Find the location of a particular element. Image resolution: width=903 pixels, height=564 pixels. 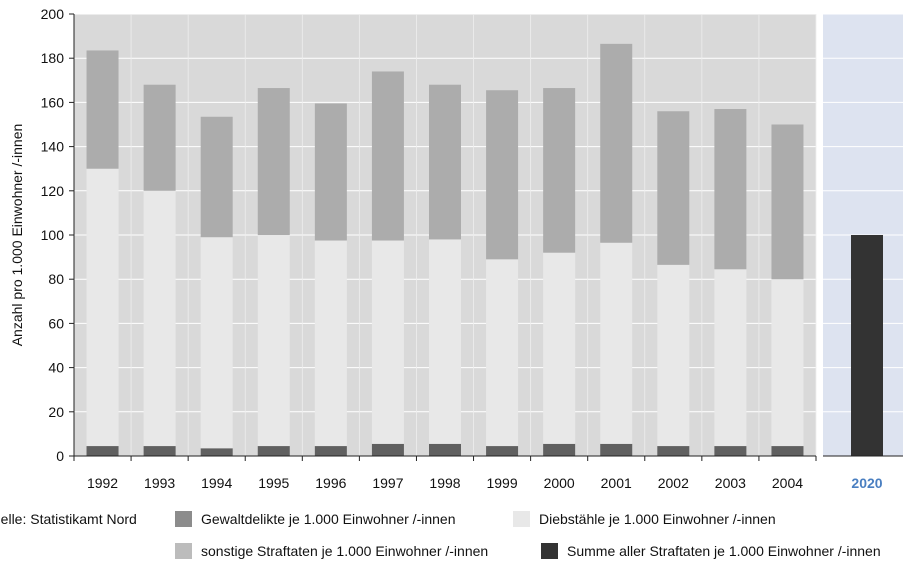

source-note: Quelle: Statistikamt Nord is located at coordinates (68, 519).